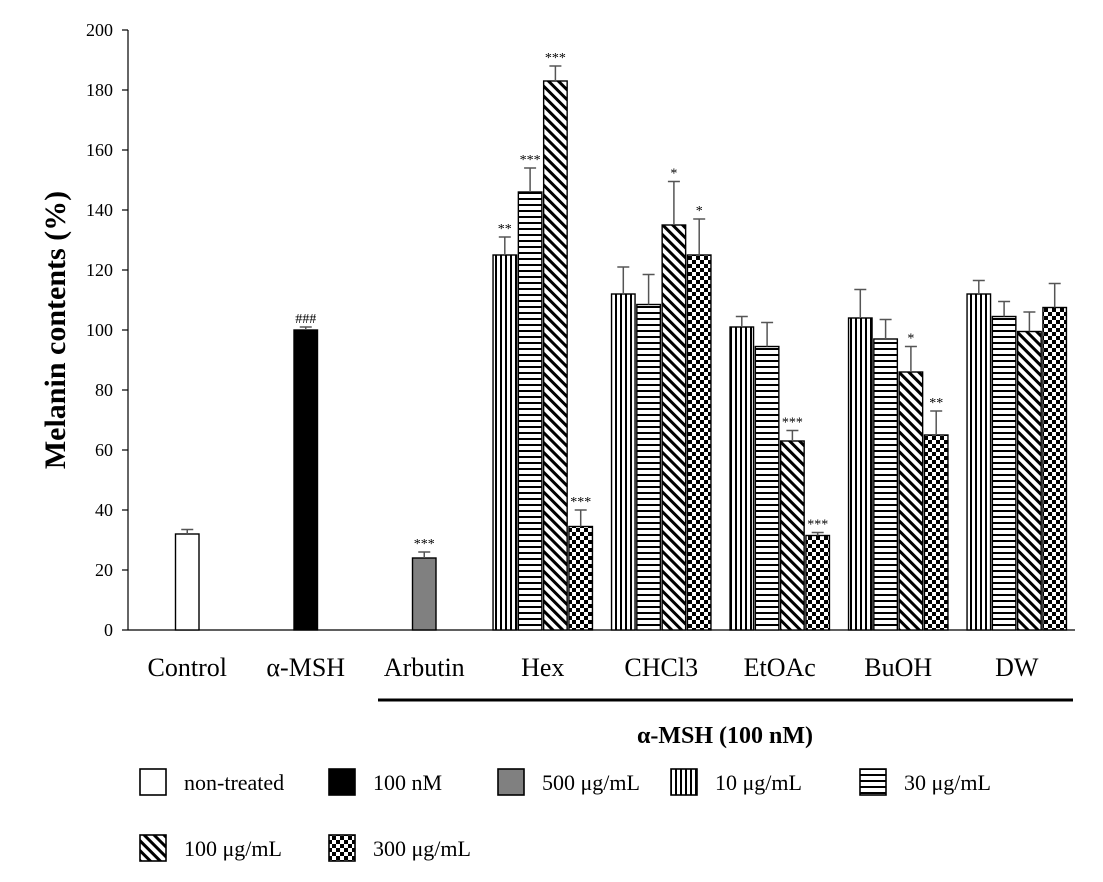 This screenshot has width=1103, height=882. I want to click on y-tick-label: 0, so click(108, 630).